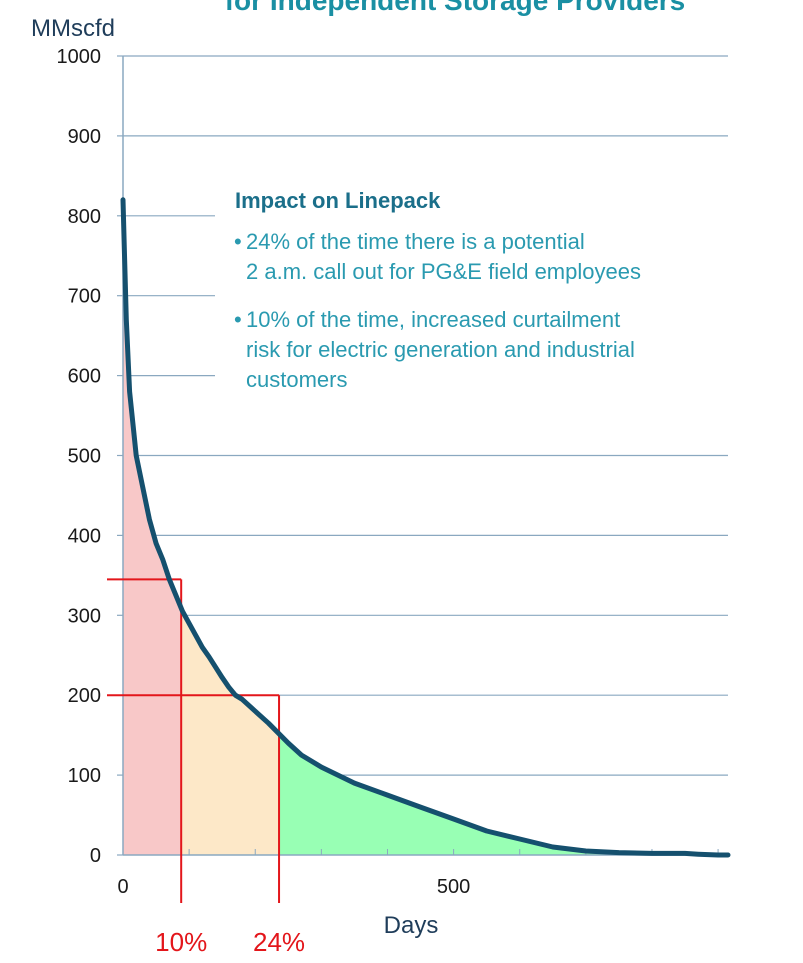 Image resolution: width=803 pixels, height=963 pixels. What do you see at coordinates (433, 319) in the screenshot?
I see `annotation-bullet-line: 10% of the time, increased curtailment` at bounding box center [433, 319].